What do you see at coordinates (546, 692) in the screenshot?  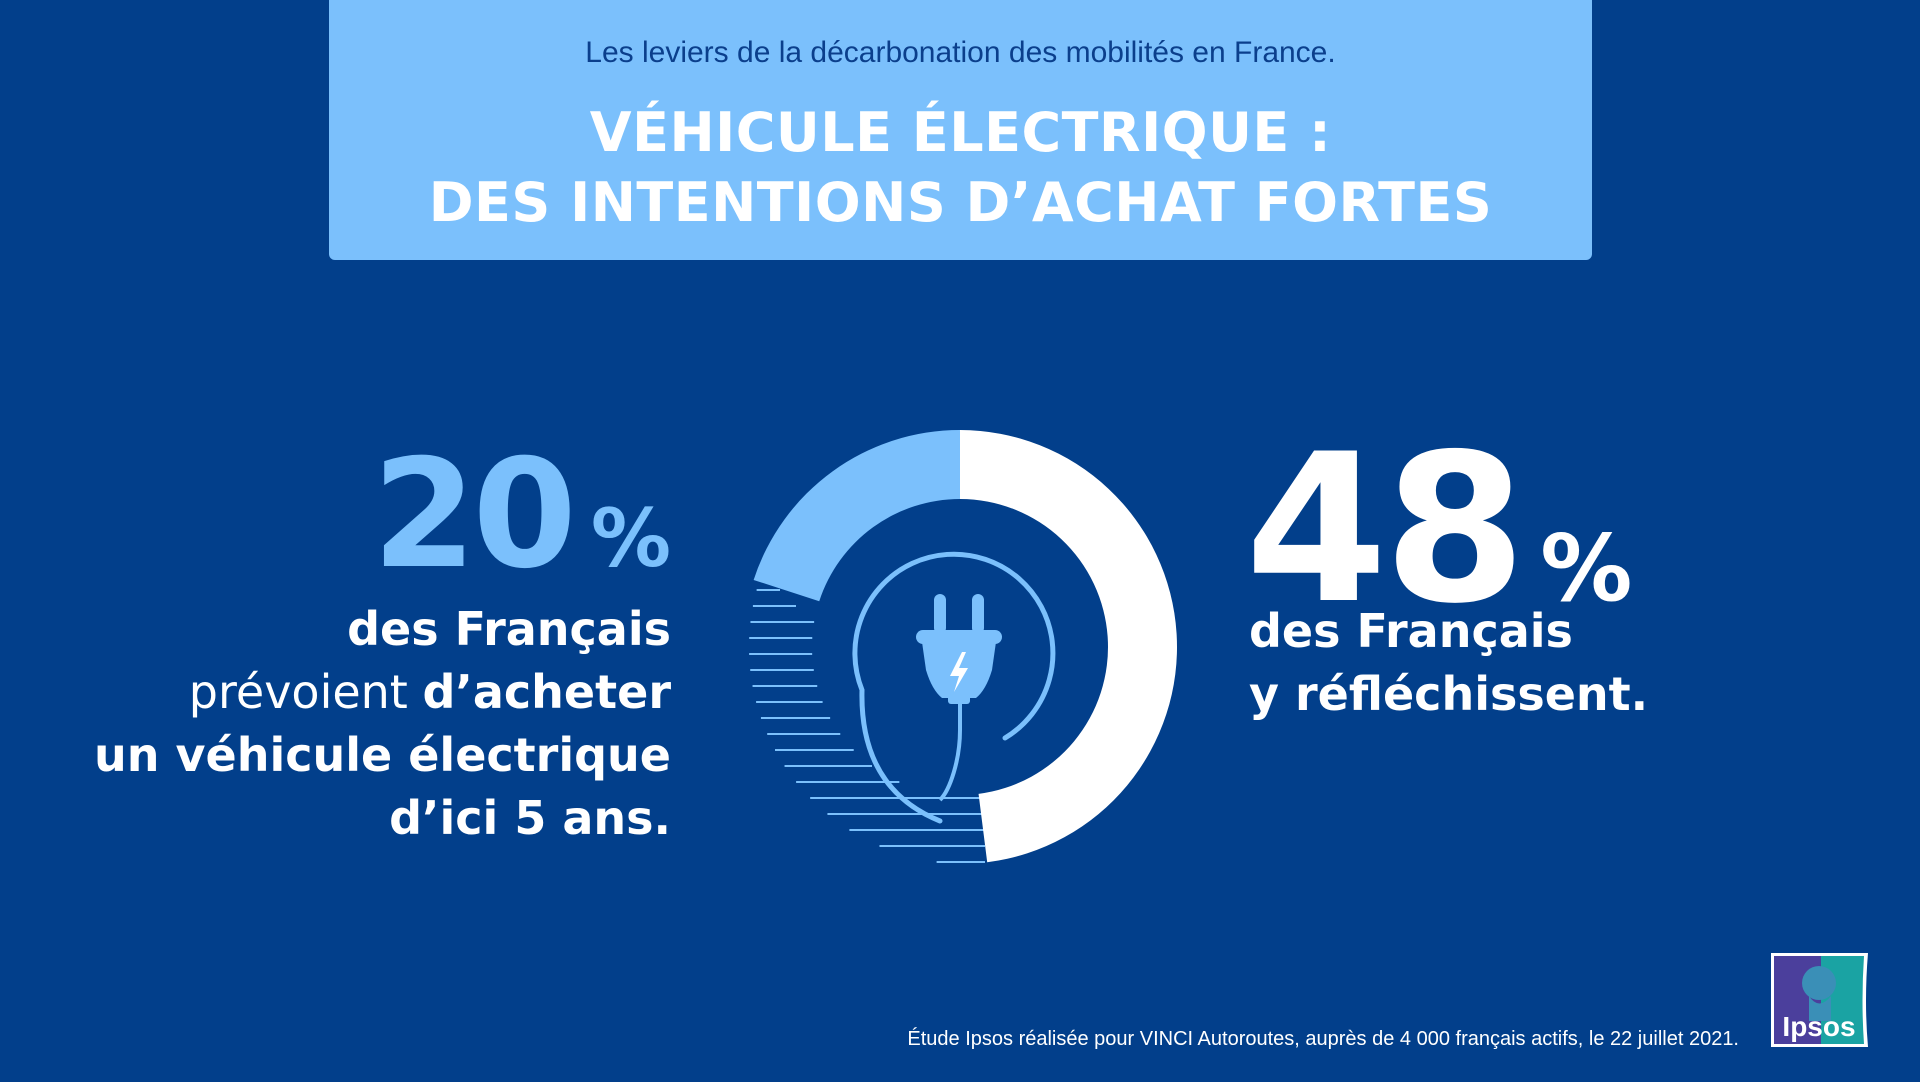 I see `desc-bold: d’acheter` at bounding box center [546, 692].